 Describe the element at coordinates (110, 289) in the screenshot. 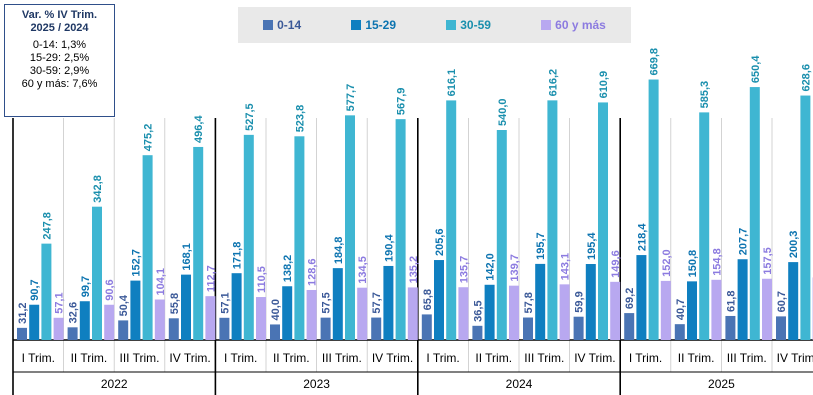

I see `data-label: 90,6` at that location.